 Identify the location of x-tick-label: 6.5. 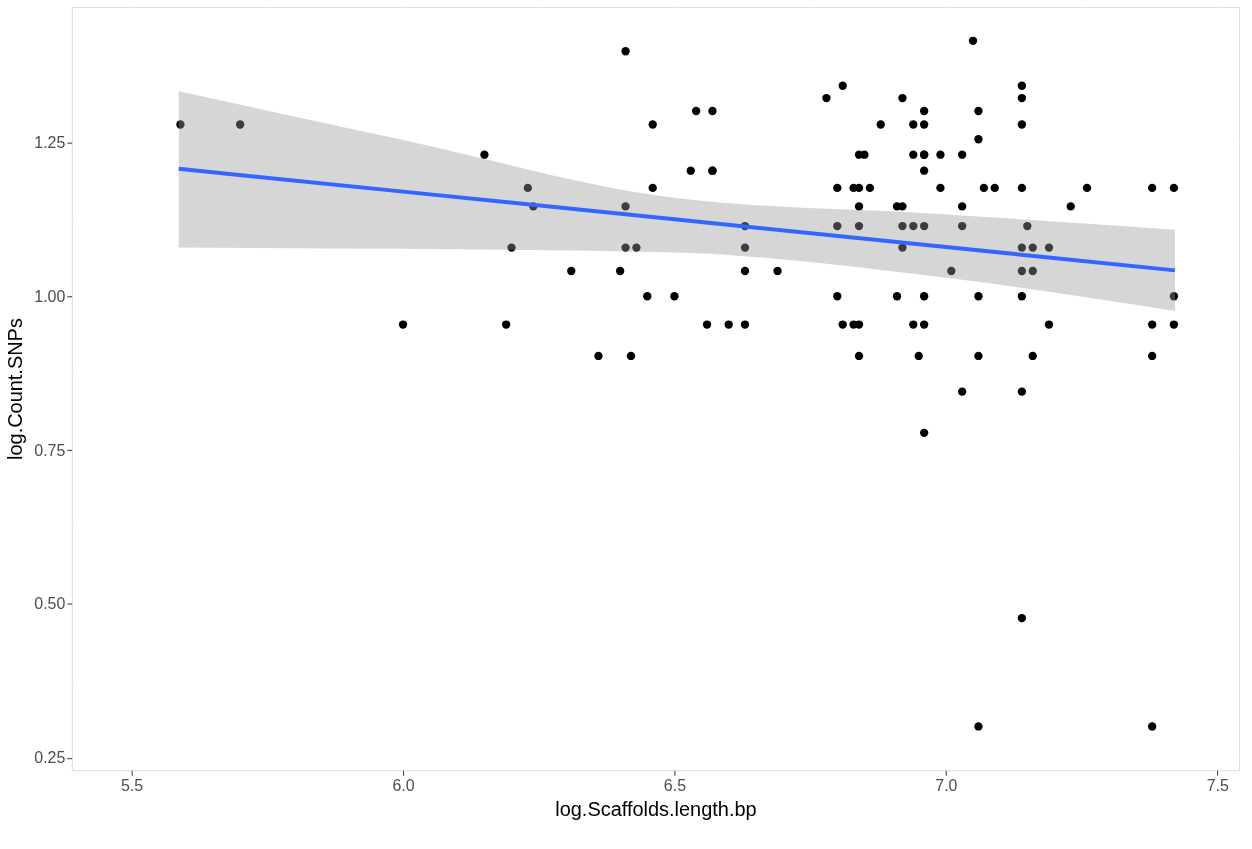
(675, 785).